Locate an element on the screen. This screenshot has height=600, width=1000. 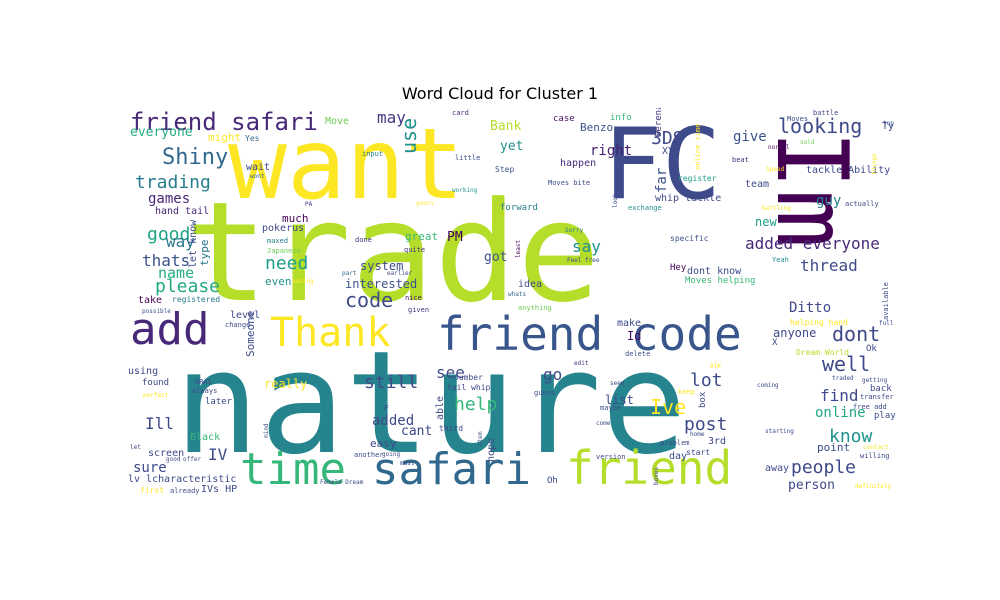
word-got: got is located at coordinates (495, 257).